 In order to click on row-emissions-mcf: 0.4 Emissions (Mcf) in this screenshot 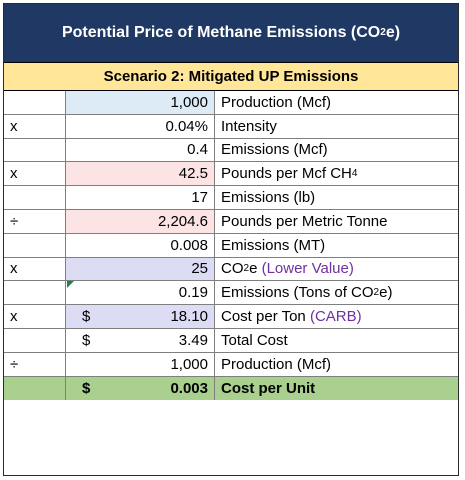, I will do `click(231, 150)`.